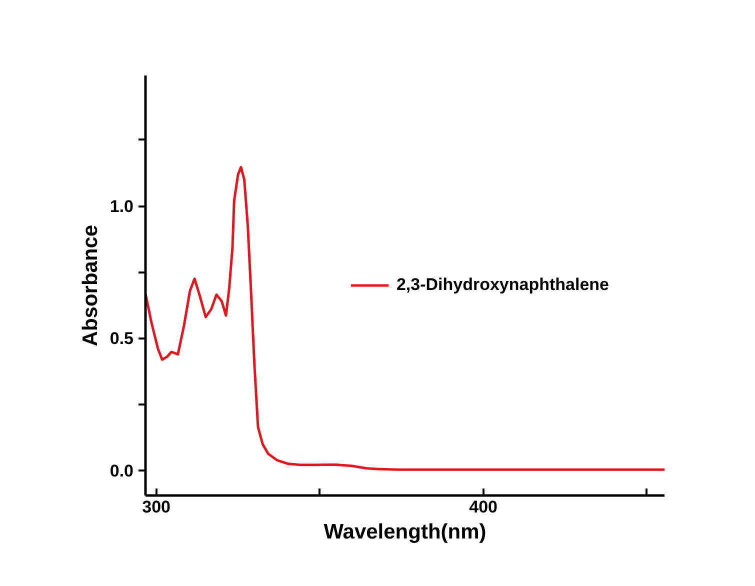 This screenshot has width=755, height=586. I want to click on x-axis-title: Wavelength(nm), so click(405, 532).